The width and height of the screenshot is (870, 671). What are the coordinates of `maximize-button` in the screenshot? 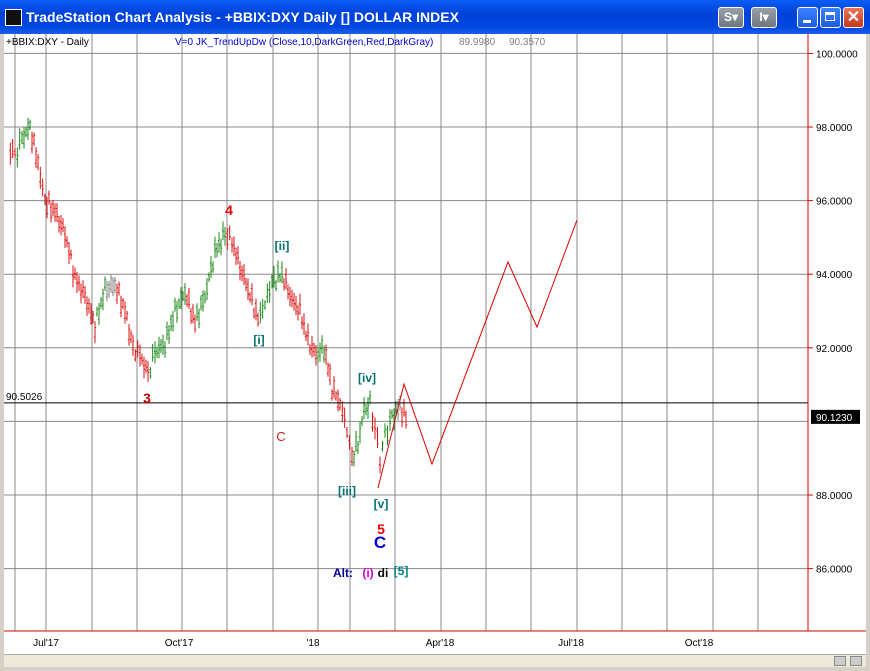 It's located at (830, 17).